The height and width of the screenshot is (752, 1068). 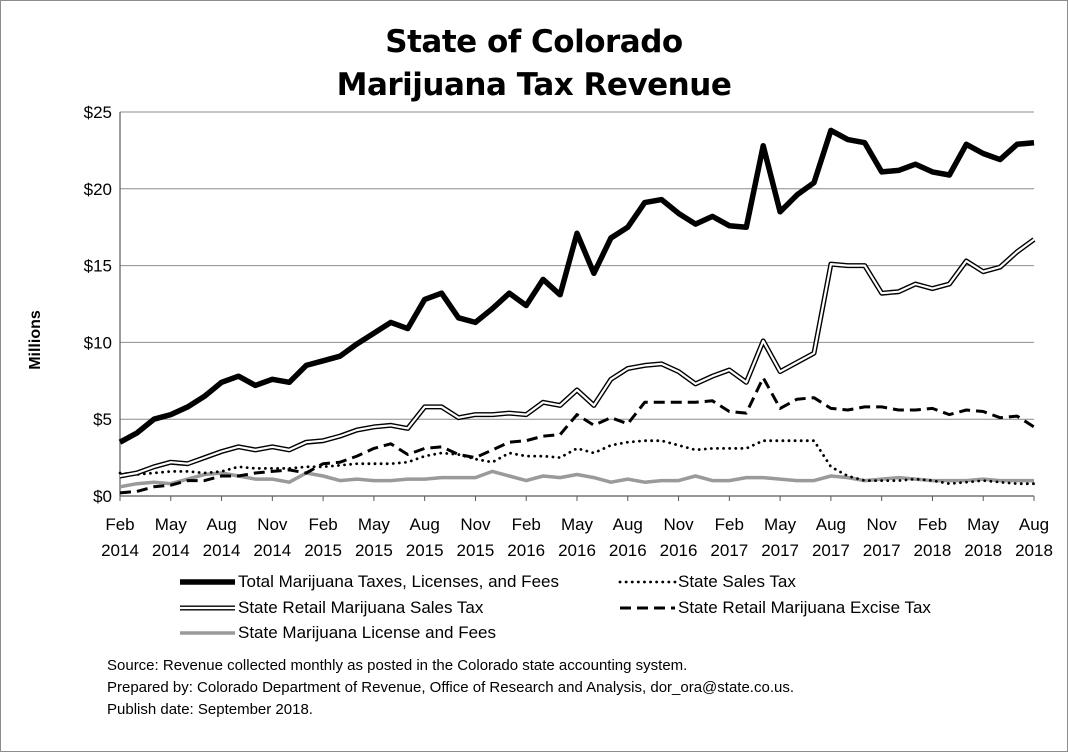 I want to click on series-line-dotted, so click(x=577, y=462).